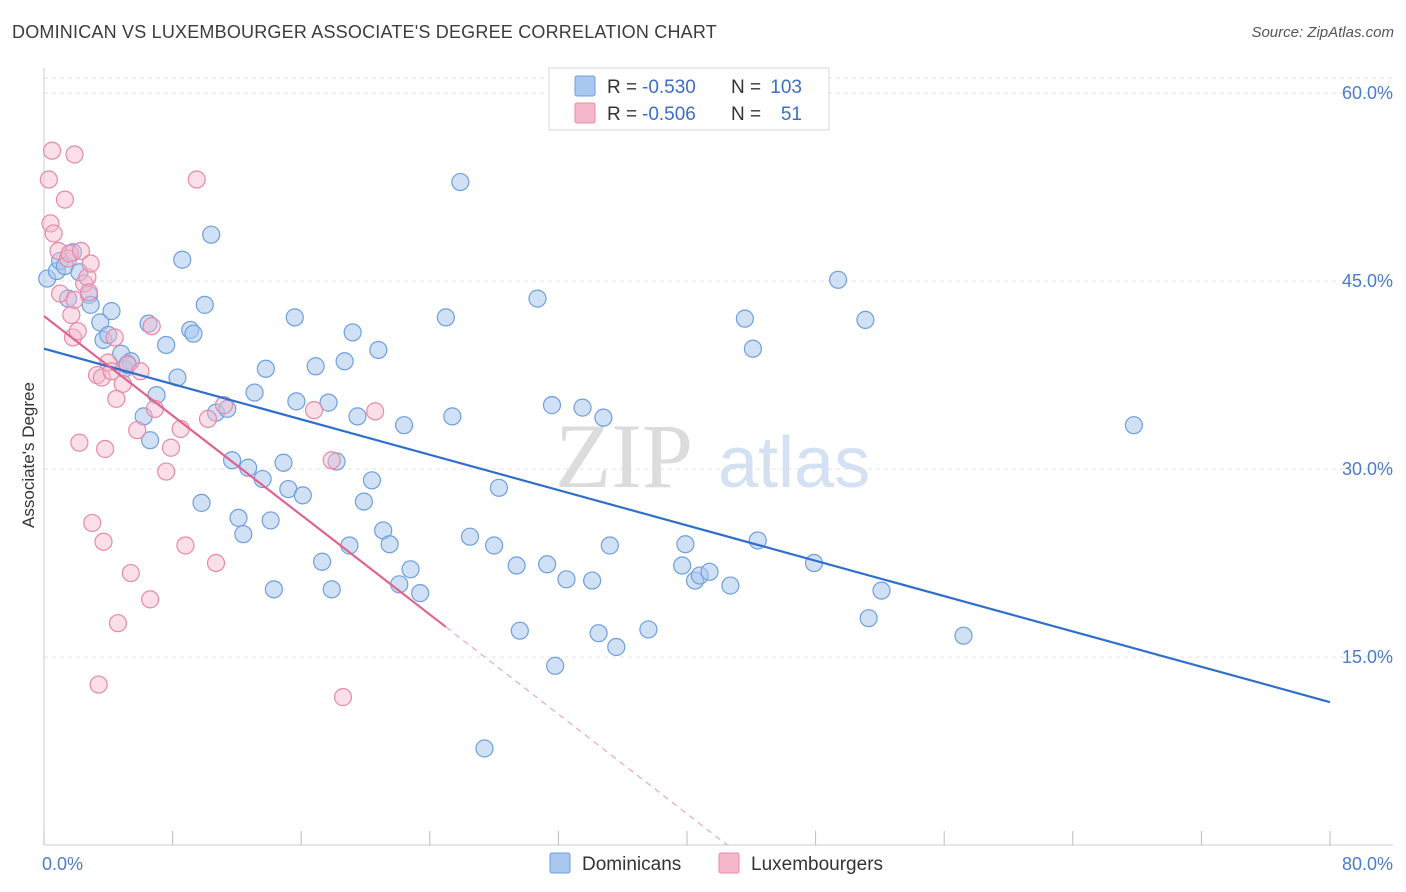 The height and width of the screenshot is (892, 1406). Describe the element at coordinates (716, 863) in the screenshot. I see `legend-series: Dominicans Luxembourgers` at that location.